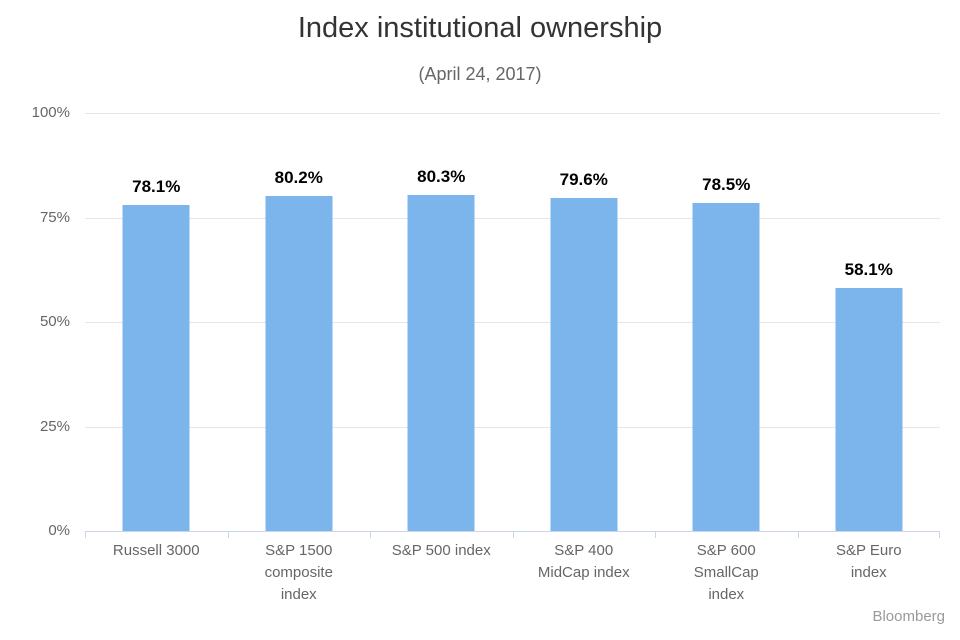 The width and height of the screenshot is (960, 640). Describe the element at coordinates (156, 550) in the screenshot. I see `x-axis-category-label: Russell 3000` at that location.